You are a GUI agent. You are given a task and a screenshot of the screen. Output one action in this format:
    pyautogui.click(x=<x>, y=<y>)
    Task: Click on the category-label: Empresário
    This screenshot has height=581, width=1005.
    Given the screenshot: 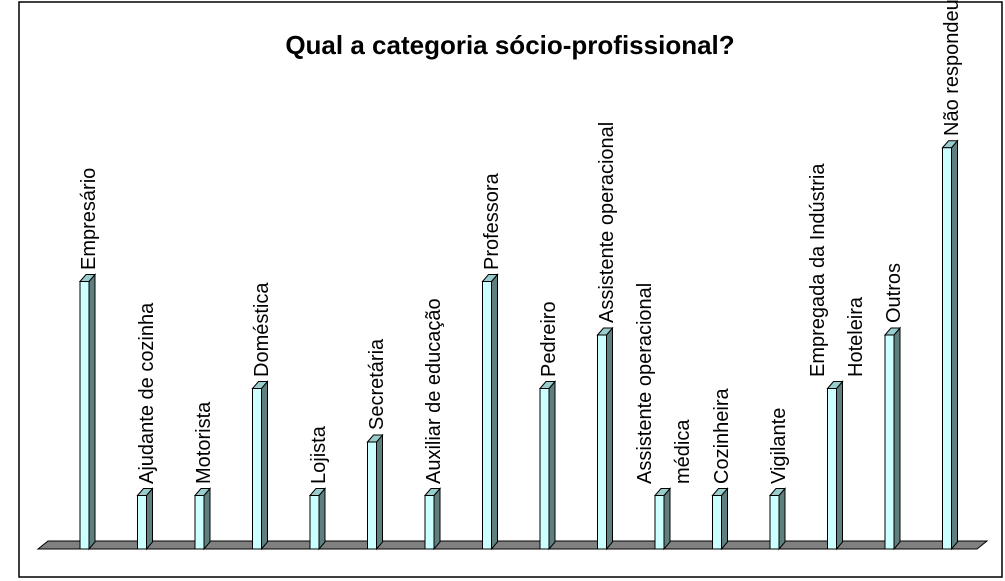 What is the action you would take?
    pyautogui.click(x=89, y=218)
    